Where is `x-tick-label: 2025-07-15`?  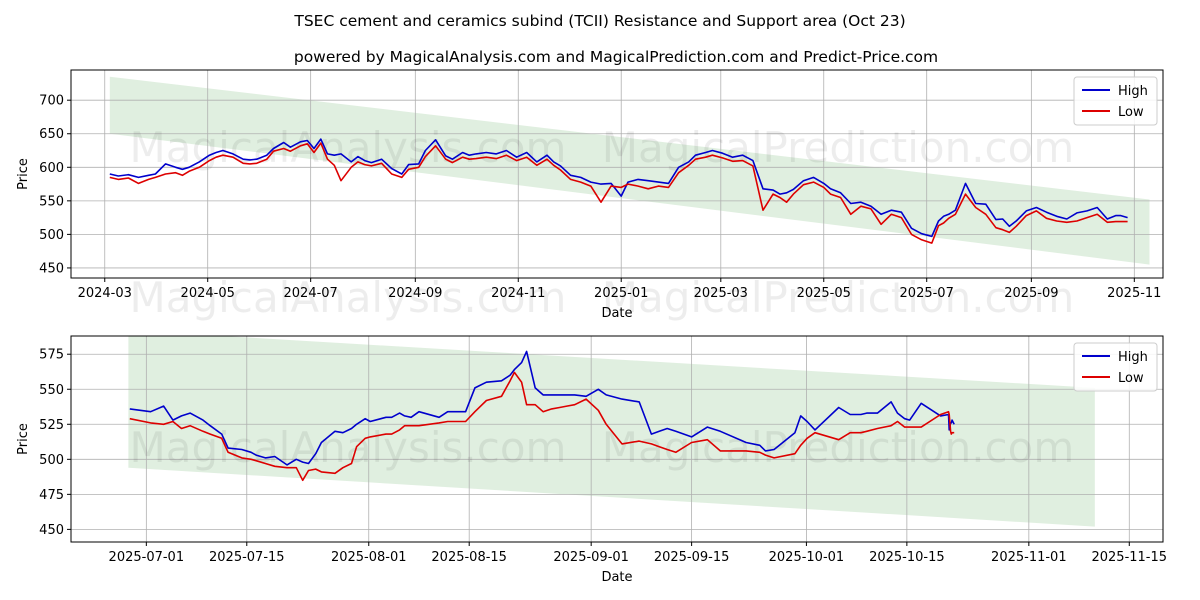 x-tick-label: 2025-07-15 is located at coordinates (247, 557).